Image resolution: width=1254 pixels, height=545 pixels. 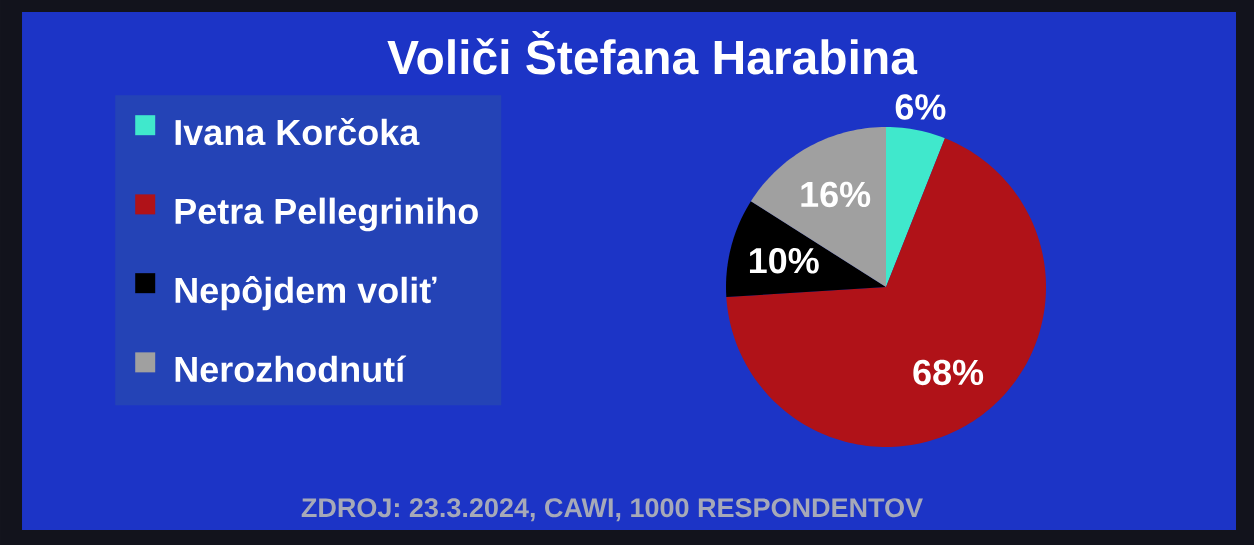 What do you see at coordinates (291, 369) in the screenshot?
I see `legend-label: Nerozhodnutí` at bounding box center [291, 369].